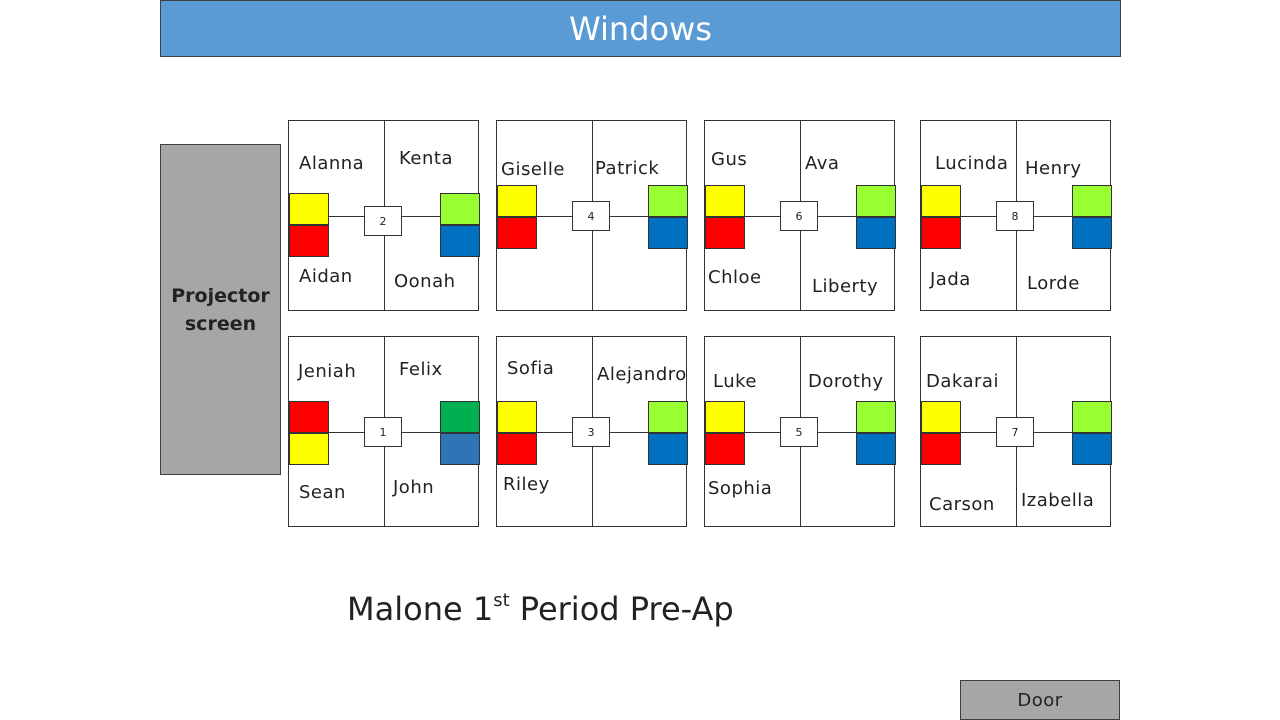  I want to click on page-title: Malone 1st Period Pre-Ap, so click(540, 609).